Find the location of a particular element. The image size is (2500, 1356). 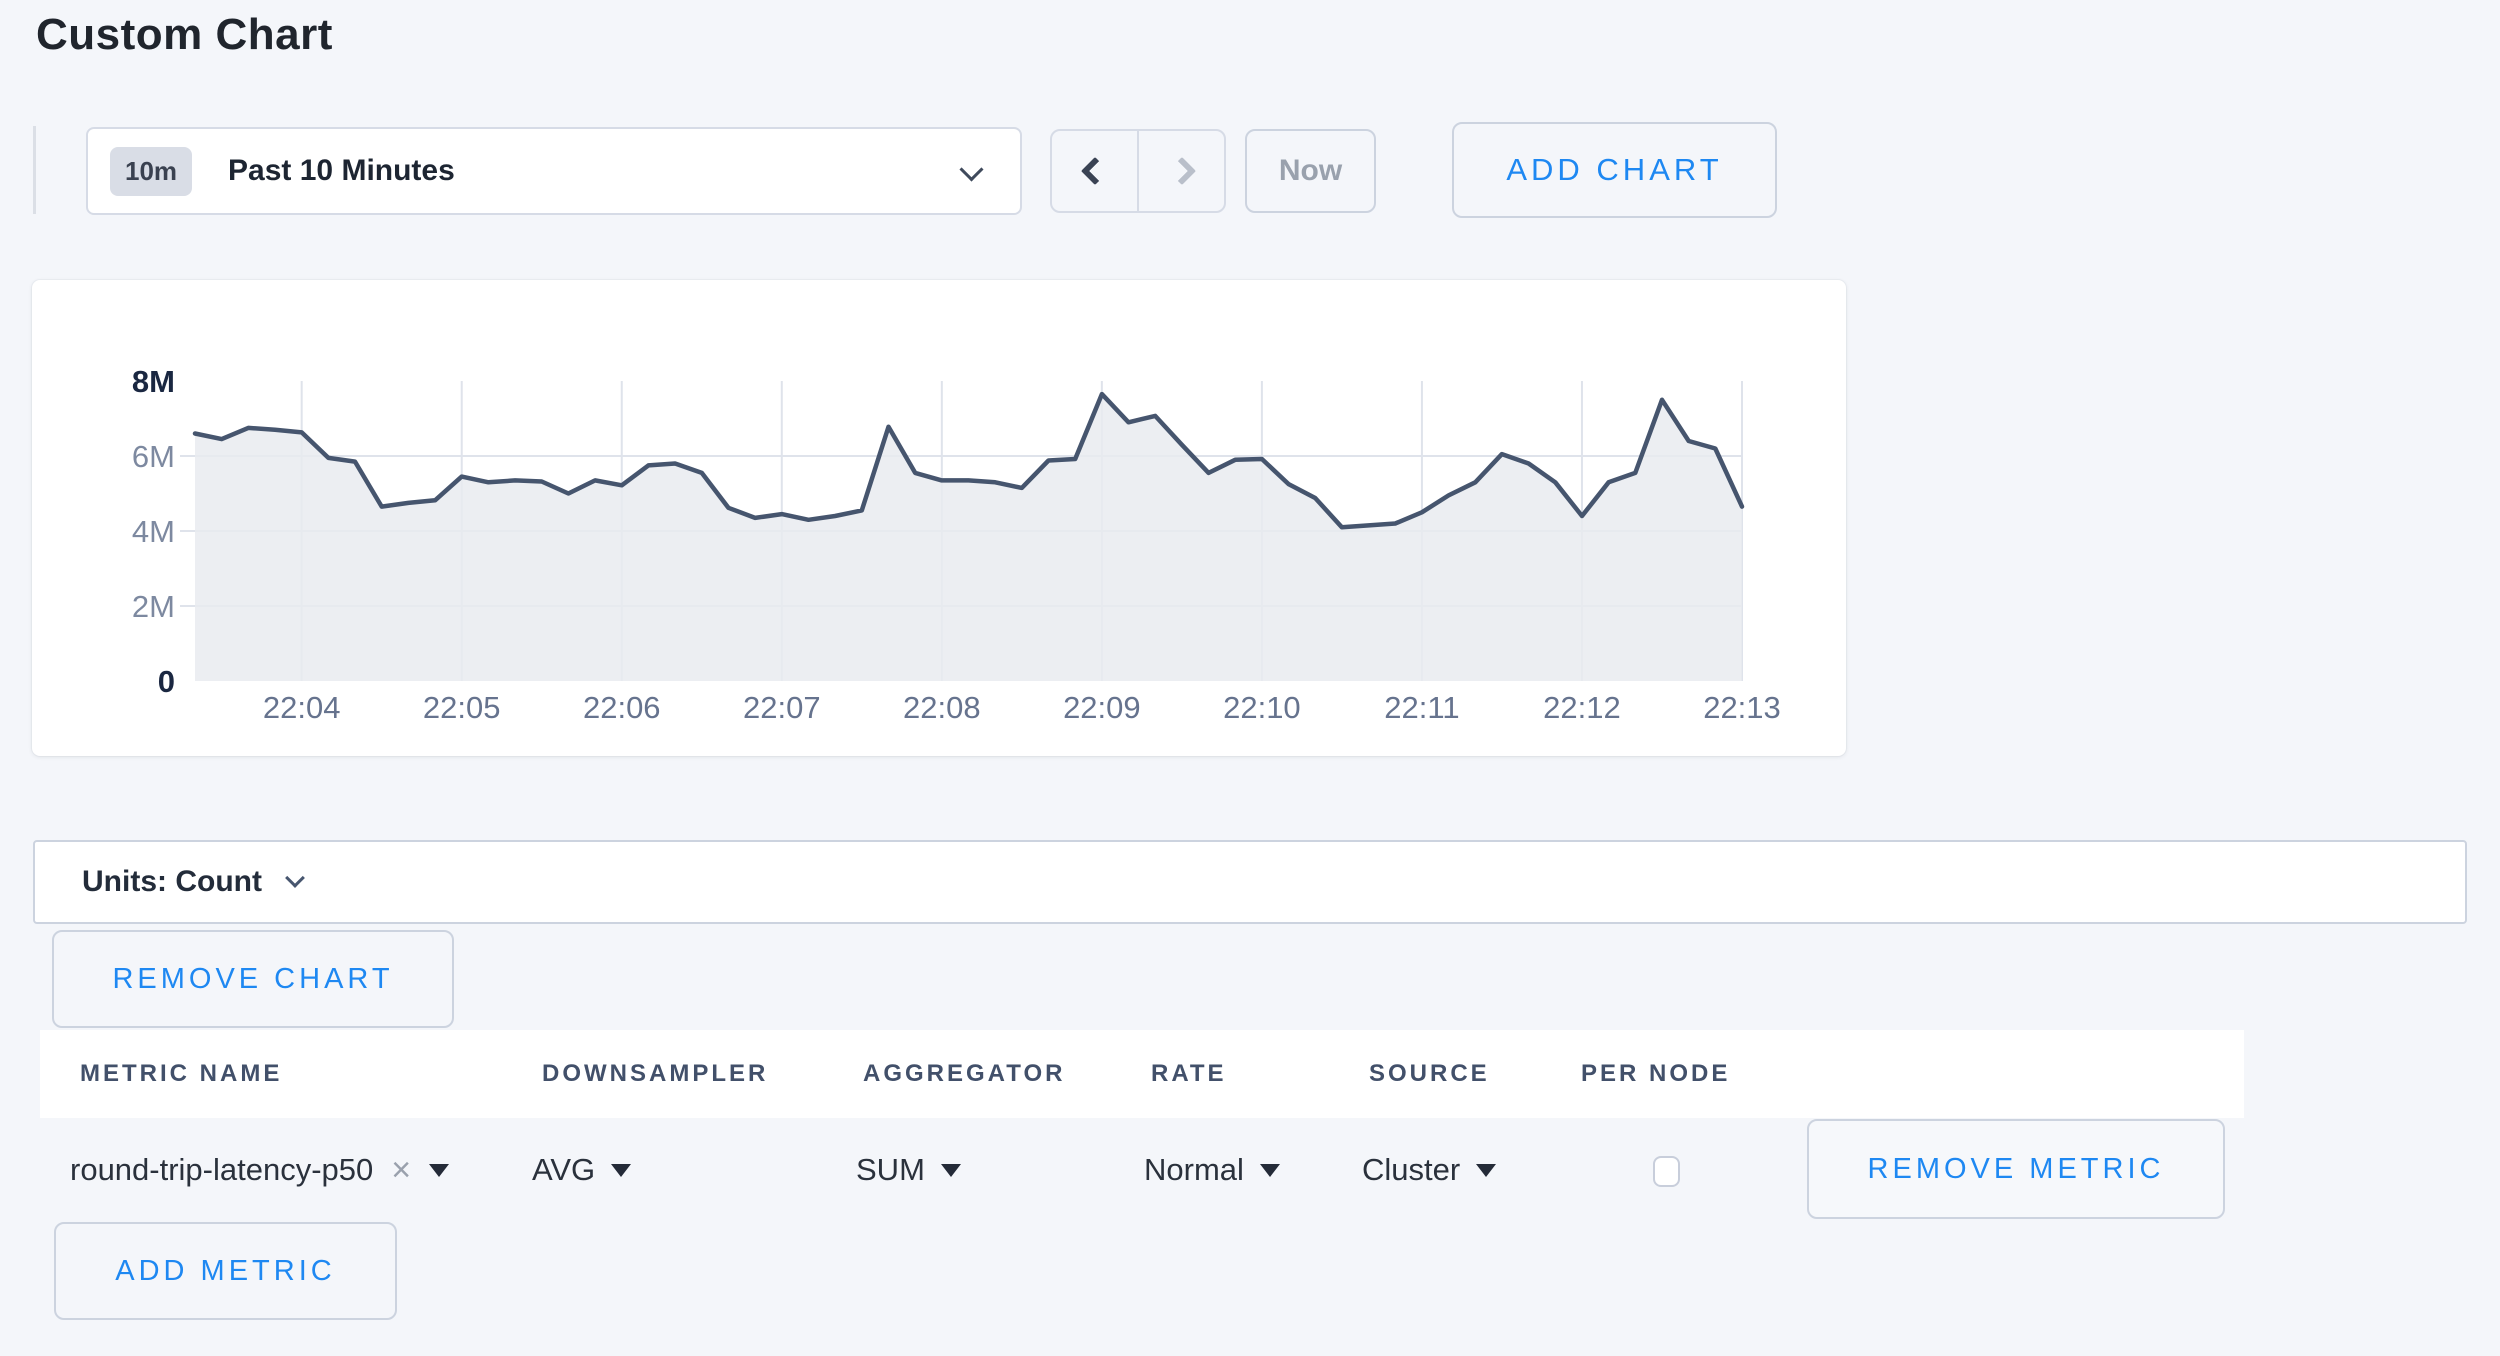

aggregator-value: SUM is located at coordinates (890, 1169).